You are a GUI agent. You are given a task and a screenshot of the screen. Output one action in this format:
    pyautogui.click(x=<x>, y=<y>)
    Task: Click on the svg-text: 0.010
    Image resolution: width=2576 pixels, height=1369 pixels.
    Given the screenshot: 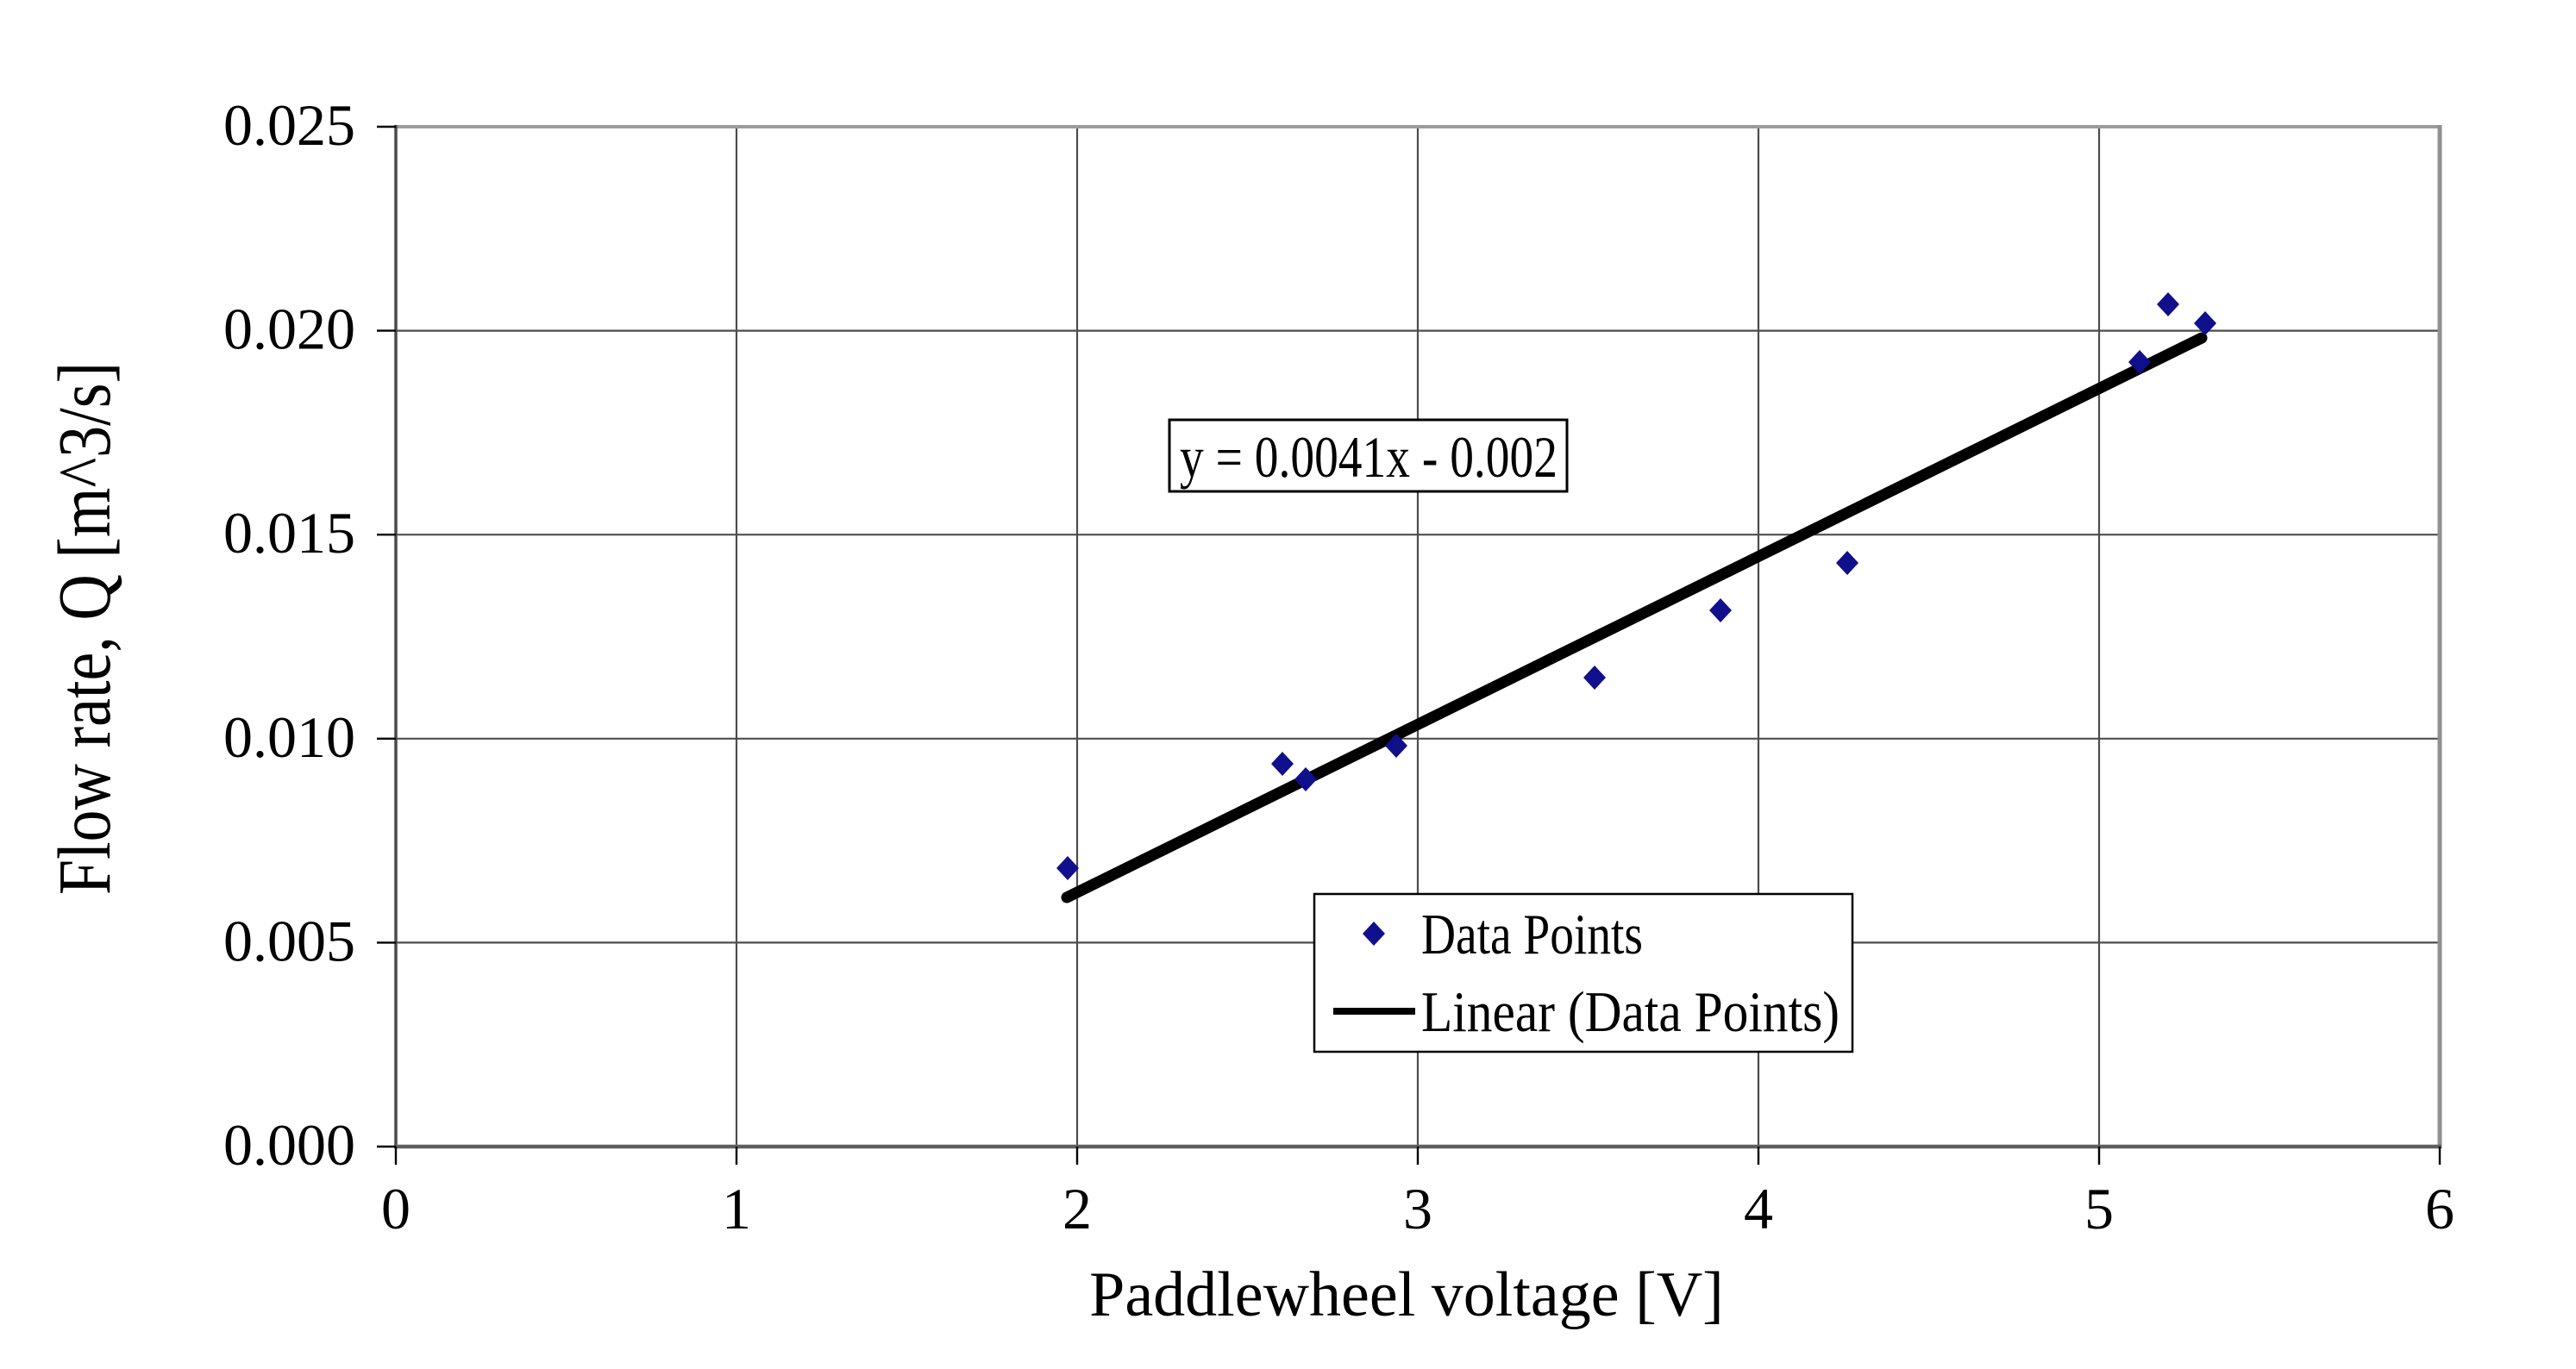 What is the action you would take?
    pyautogui.click(x=289, y=737)
    